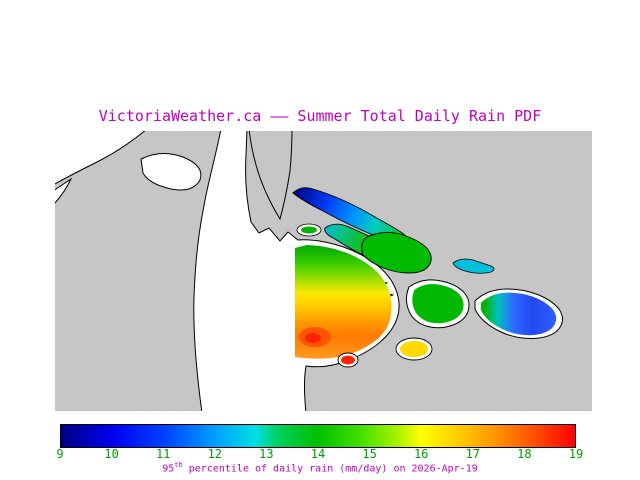  I want to click on colorbar-tick-label: 18, so click(524, 454).